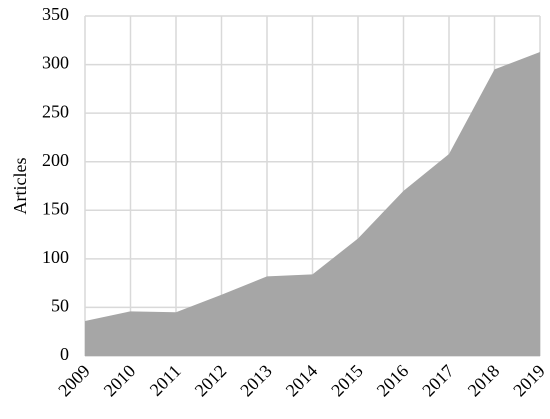 The width and height of the screenshot is (550, 419). Describe the element at coordinates (64, 354) in the screenshot. I see `y-tick-label: 0` at that location.